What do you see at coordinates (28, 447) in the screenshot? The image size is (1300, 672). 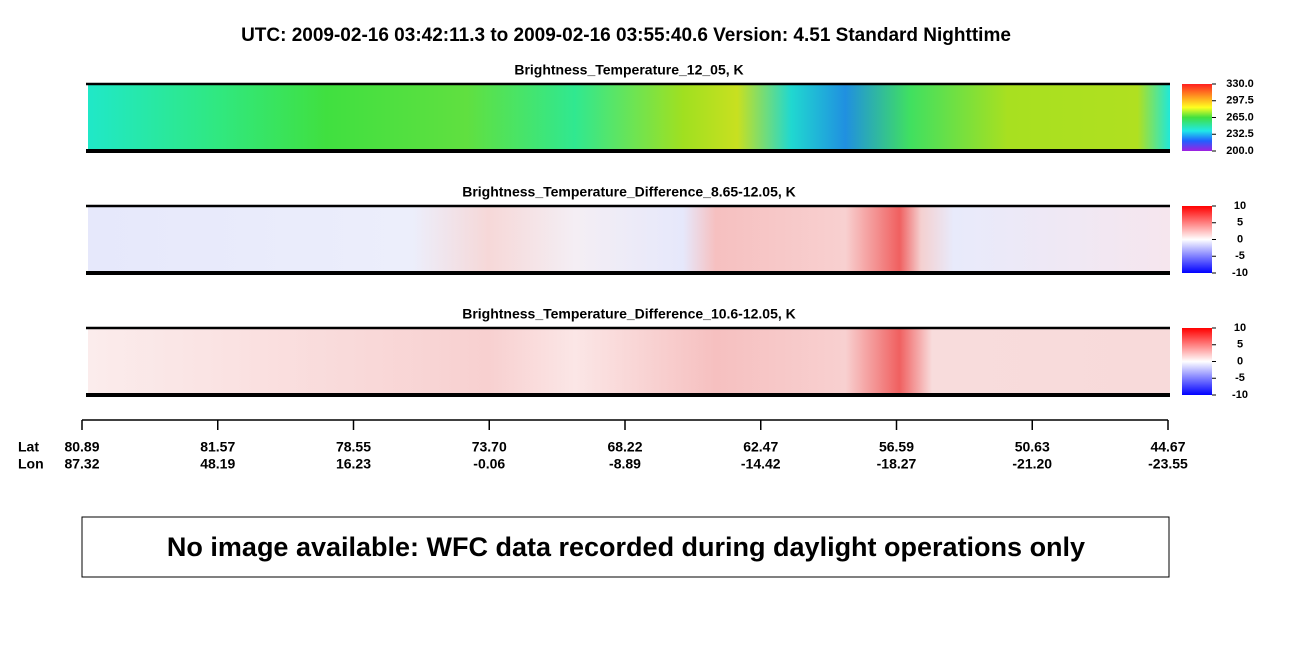 I see `lat-label: Lat` at bounding box center [28, 447].